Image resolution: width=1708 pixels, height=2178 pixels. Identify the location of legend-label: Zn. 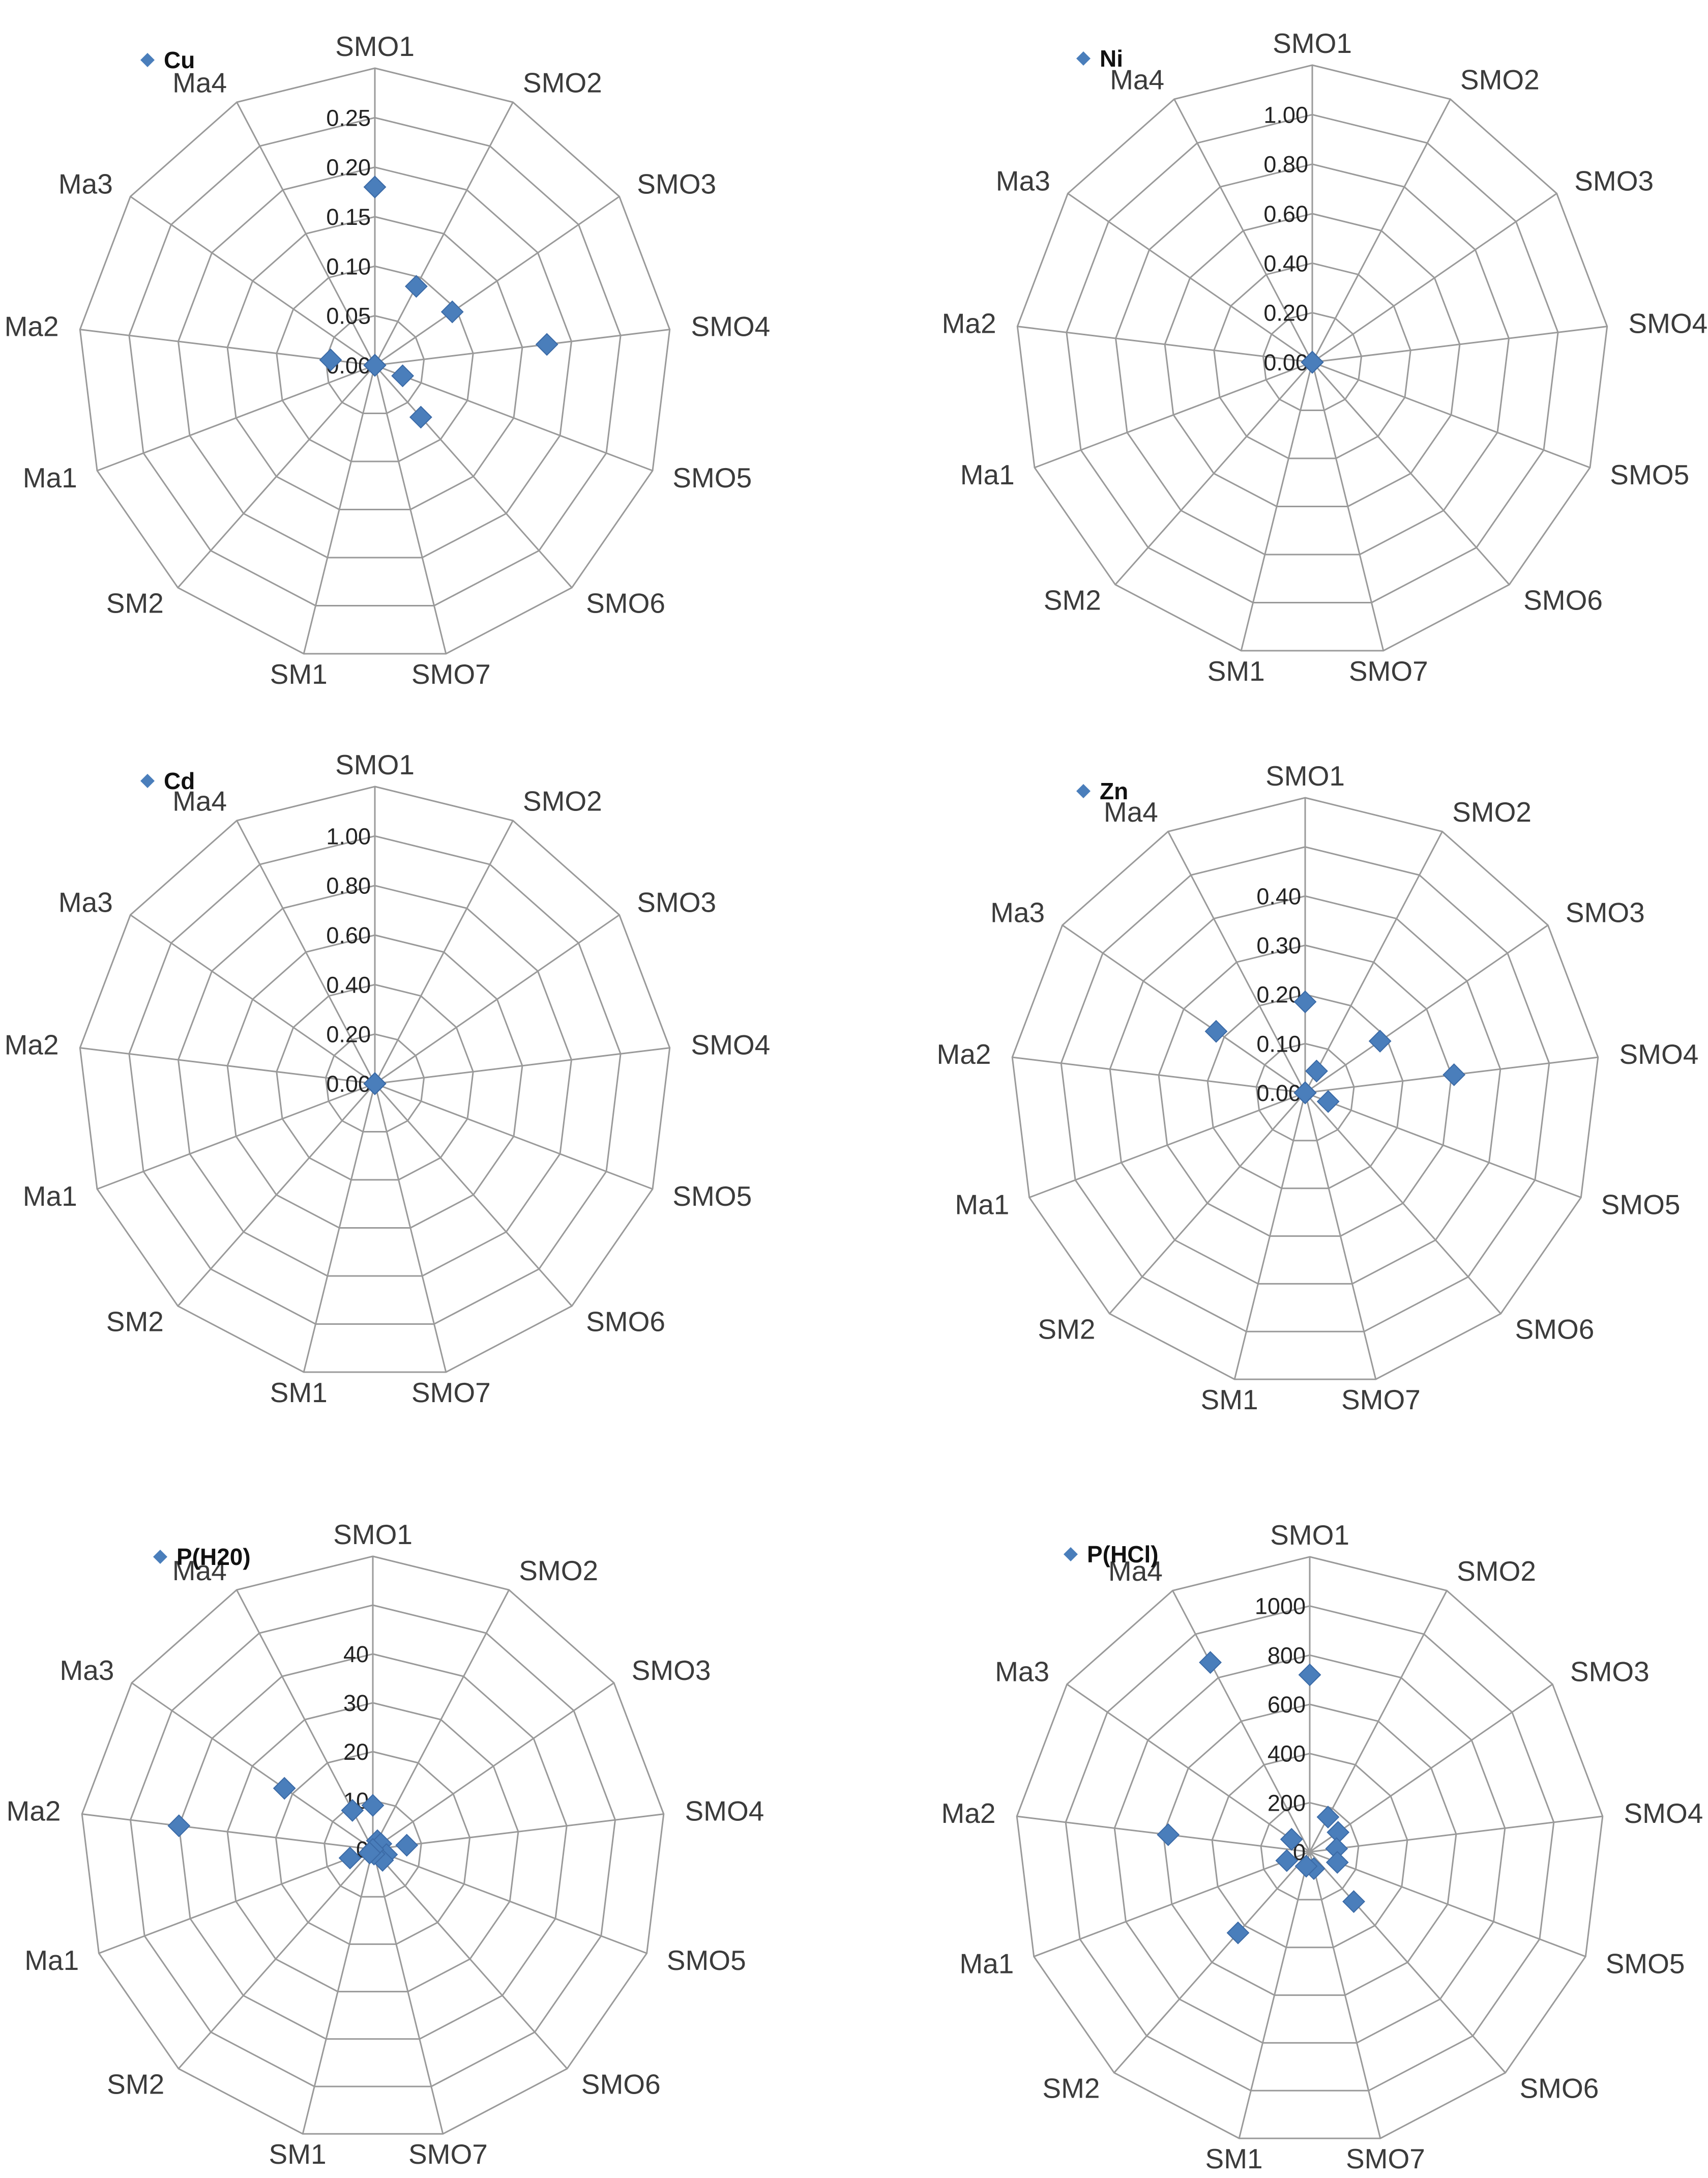
(1114, 791).